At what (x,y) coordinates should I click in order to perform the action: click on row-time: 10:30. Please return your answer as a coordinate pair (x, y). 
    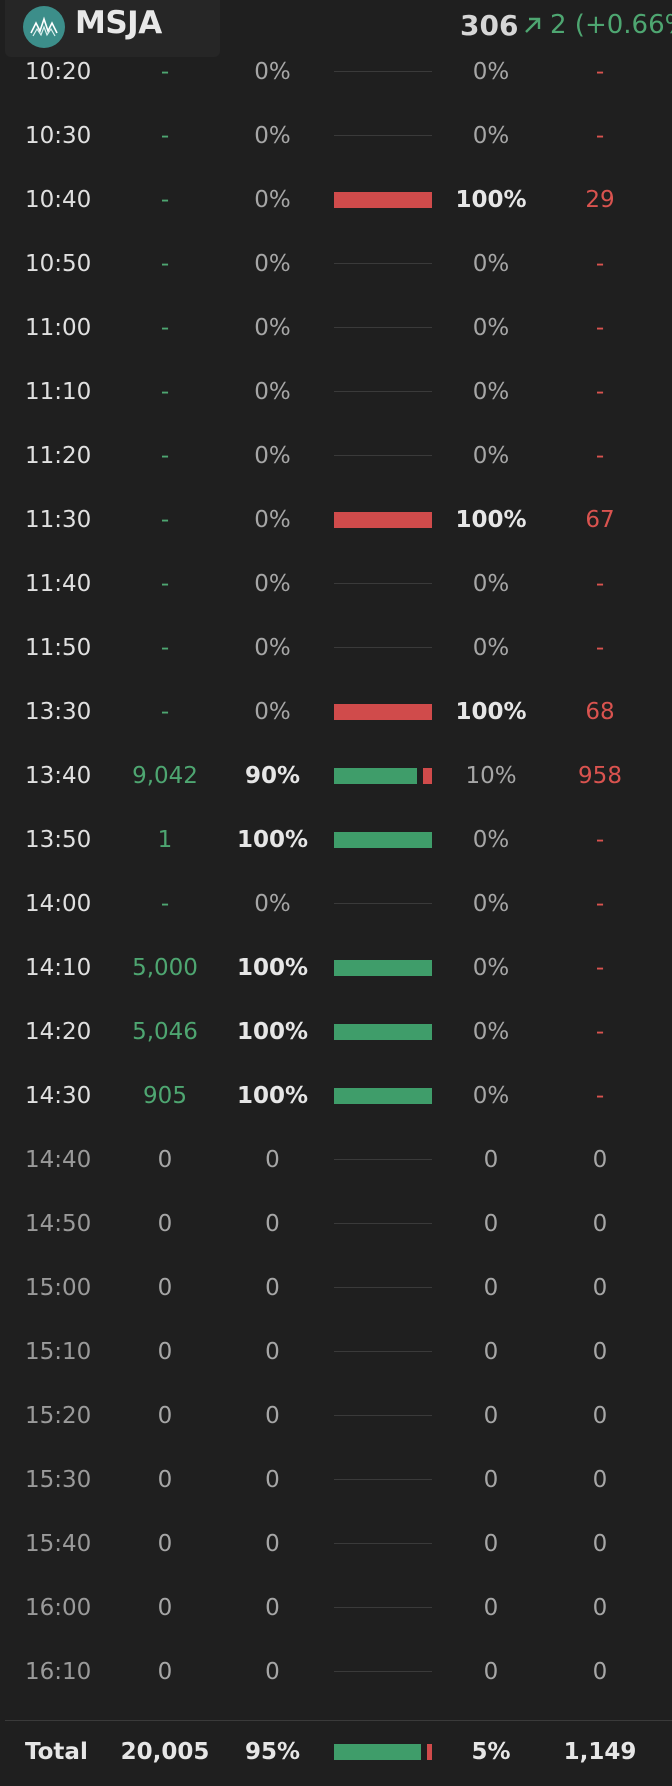
    Looking at the image, I should click on (58, 136).